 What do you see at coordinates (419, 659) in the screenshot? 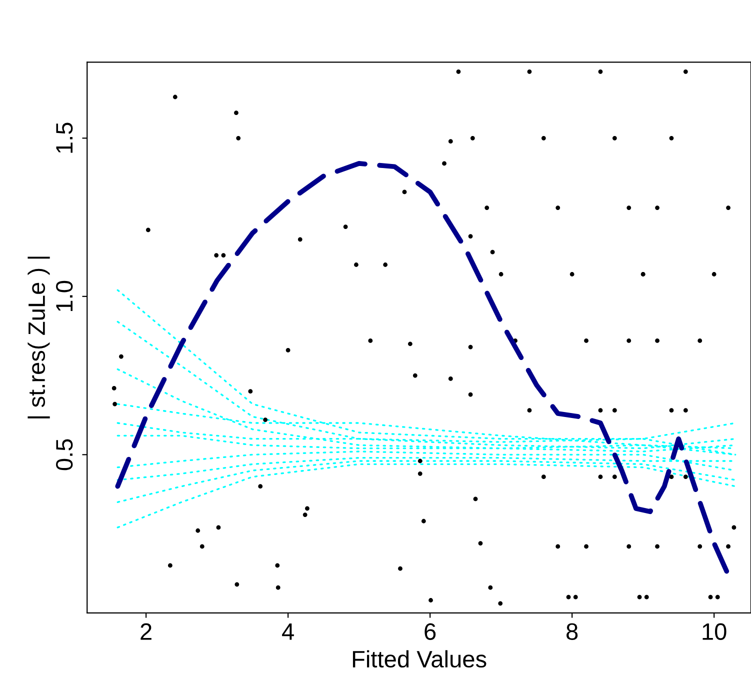
I see `x-axis-title: Fitted Values` at bounding box center [419, 659].